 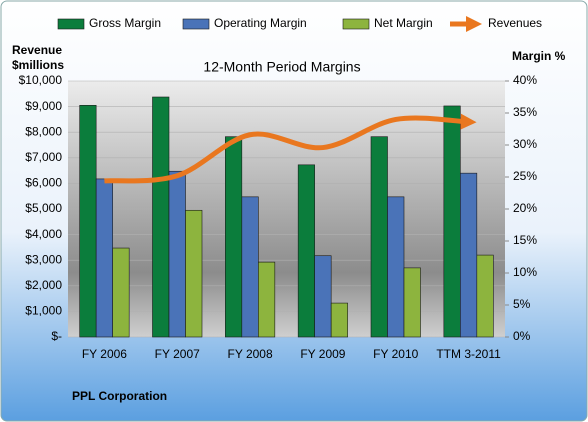 I want to click on y-axis-label: Revenue, so click(x=37, y=50).